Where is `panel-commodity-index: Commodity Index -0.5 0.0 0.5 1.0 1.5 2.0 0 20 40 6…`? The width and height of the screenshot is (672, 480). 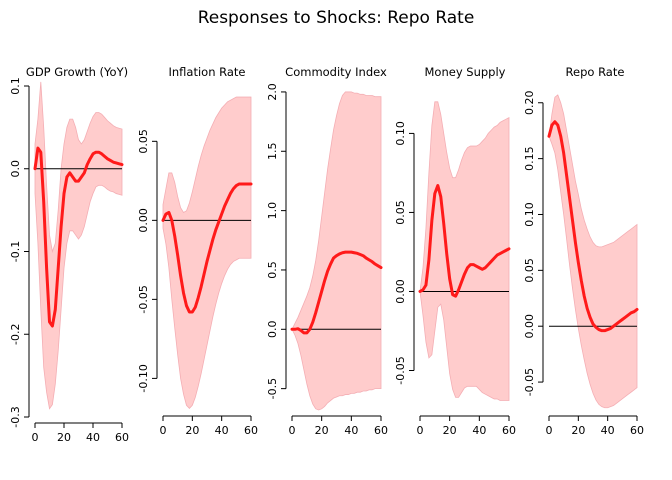
panel-commodity-index: Commodity Index -0.5 0.0 0.5 1.0 1.5 2.0 0 20 40 6… is located at coordinates (327, 251).